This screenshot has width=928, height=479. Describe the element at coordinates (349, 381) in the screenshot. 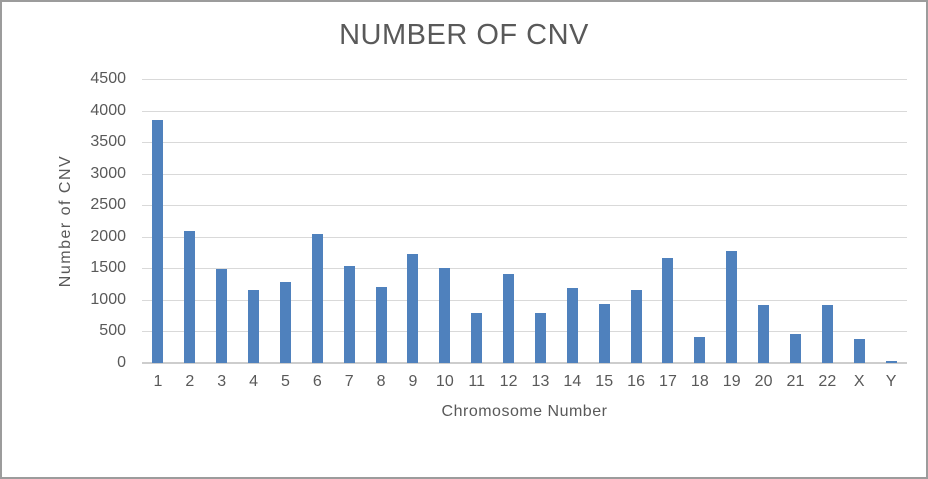

I see `x-tick-label: 7` at that location.